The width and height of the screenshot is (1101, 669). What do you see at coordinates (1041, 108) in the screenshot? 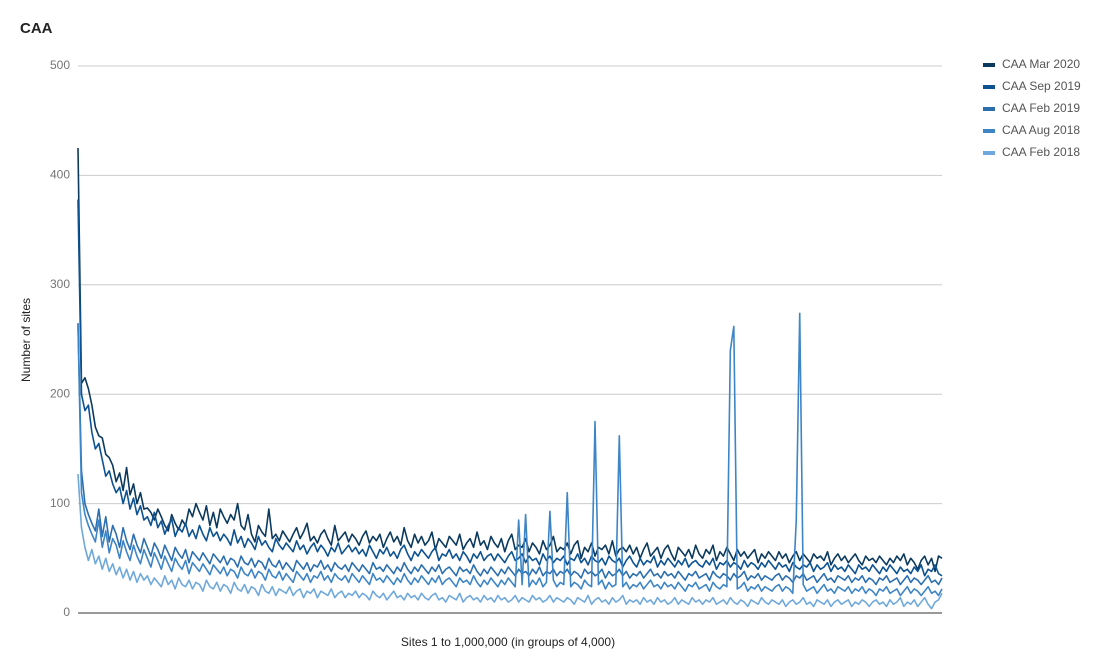
I see `legend-label: CAA Feb 2019` at bounding box center [1041, 108].